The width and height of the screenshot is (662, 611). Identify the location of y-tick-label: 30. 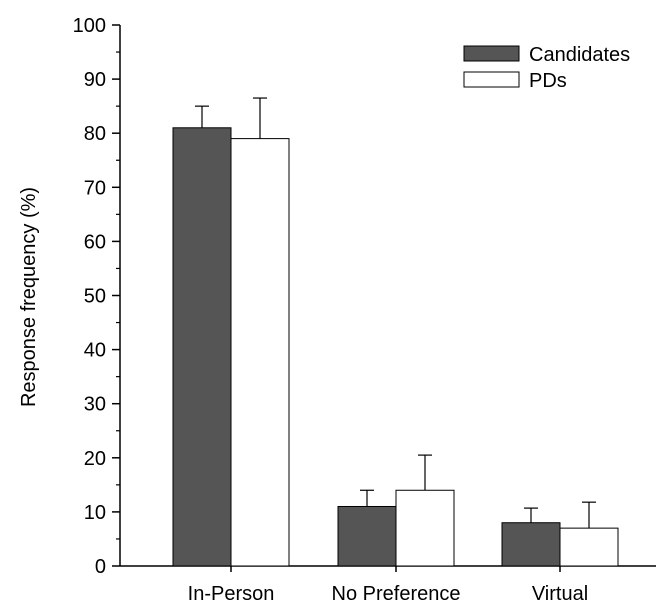
(95, 405).